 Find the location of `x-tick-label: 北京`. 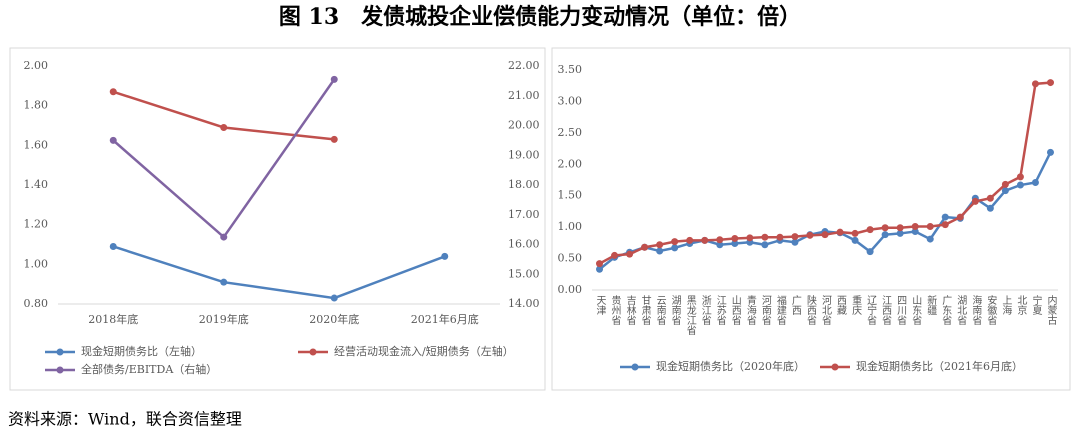

x-tick-label: 北京 is located at coordinates (1021, 305).